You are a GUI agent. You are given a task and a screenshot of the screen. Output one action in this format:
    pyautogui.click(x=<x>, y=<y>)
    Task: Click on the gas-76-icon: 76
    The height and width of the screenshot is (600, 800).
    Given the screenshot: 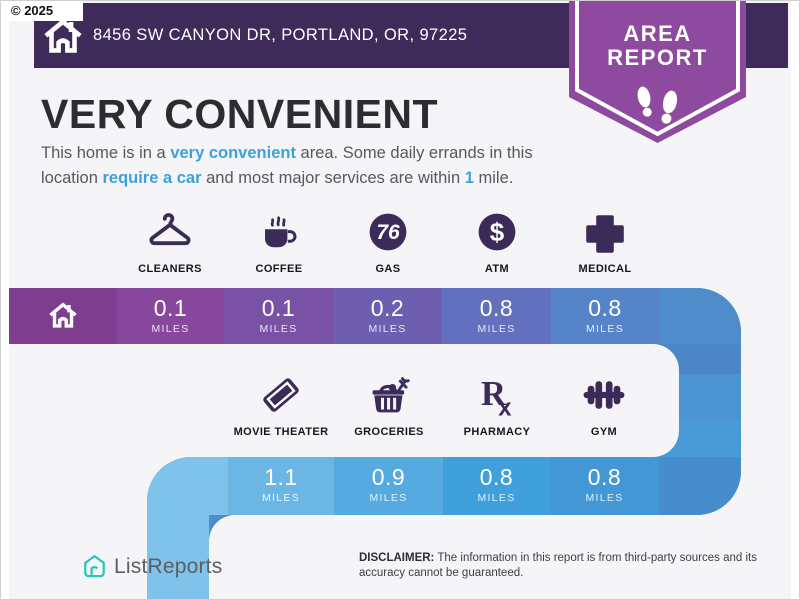 What is the action you would take?
    pyautogui.click(x=388, y=232)
    